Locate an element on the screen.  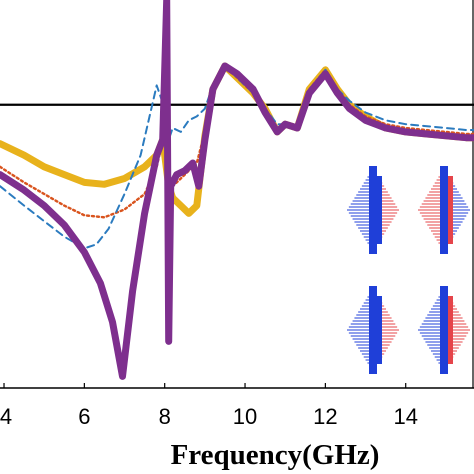
x-tick-label-10: 10 is located at coordinates (245, 416).